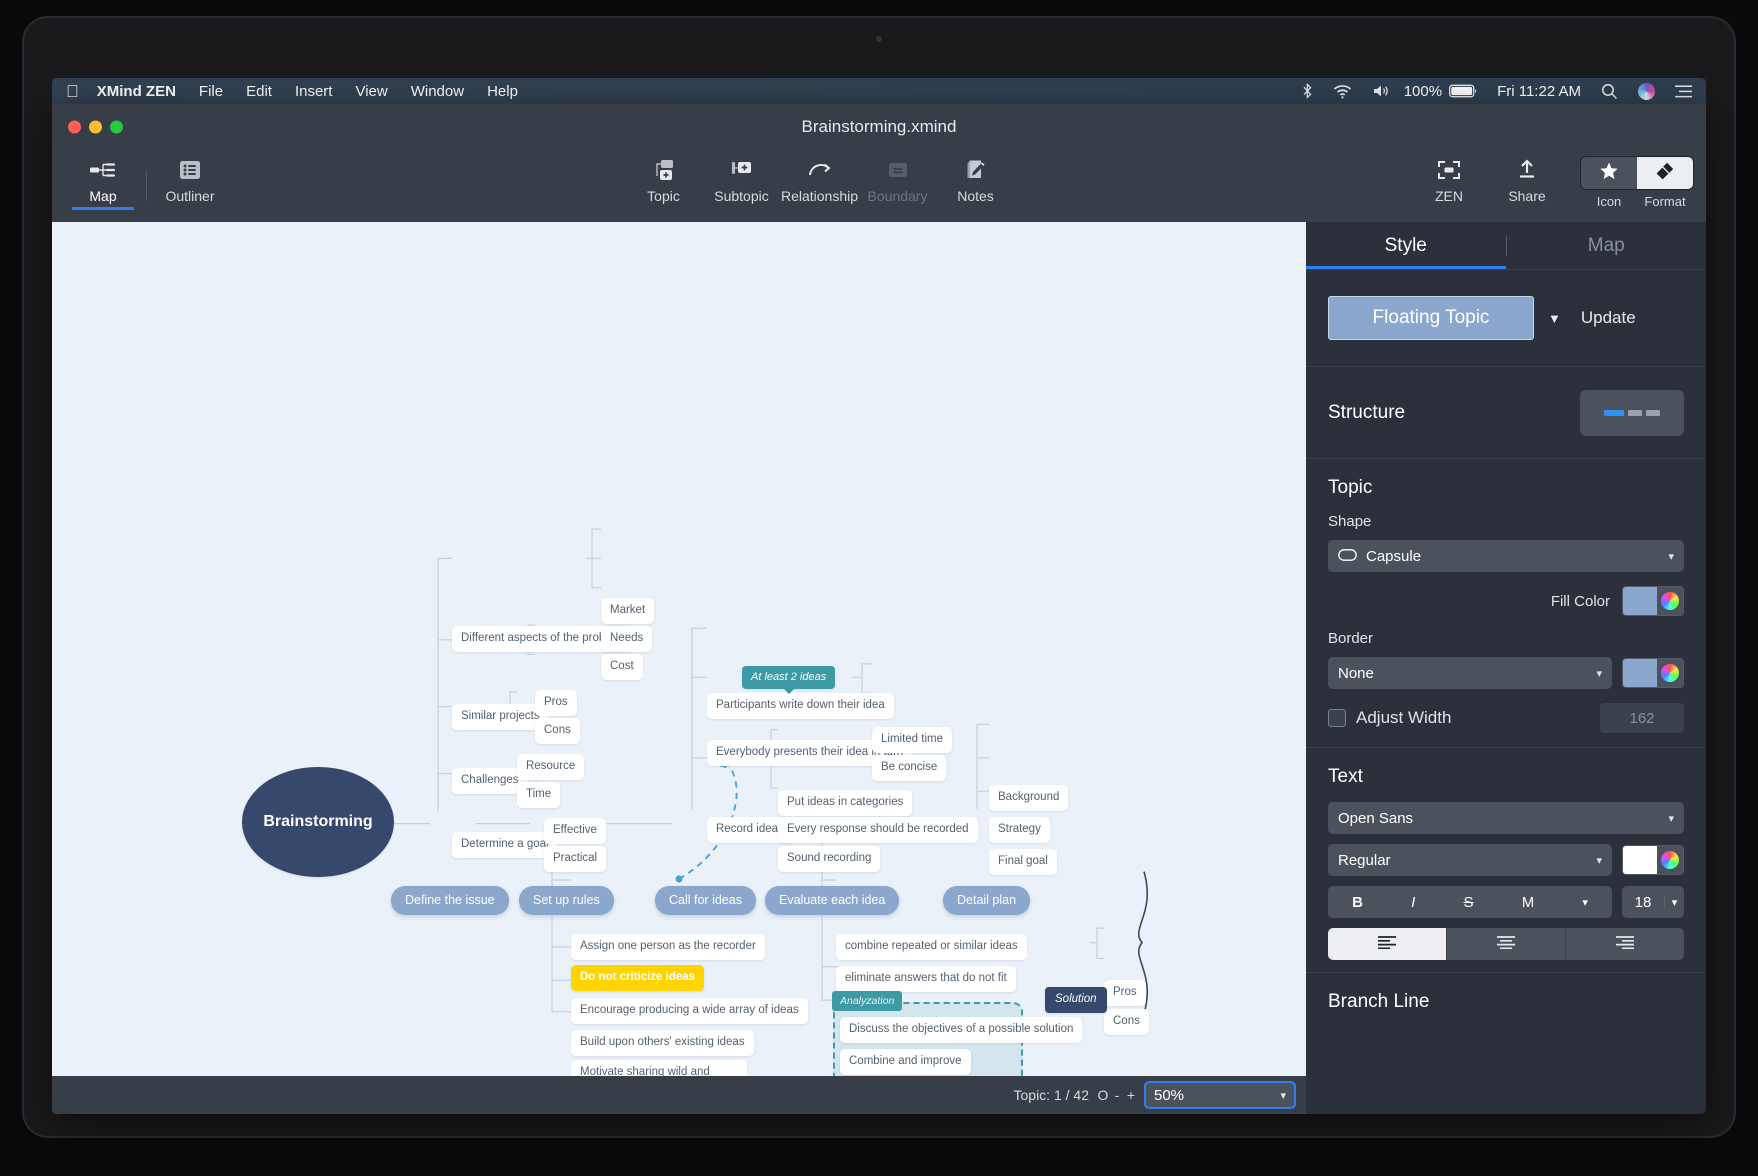  What do you see at coordinates (1381, 91) in the screenshot?
I see `speaker-icon` at bounding box center [1381, 91].